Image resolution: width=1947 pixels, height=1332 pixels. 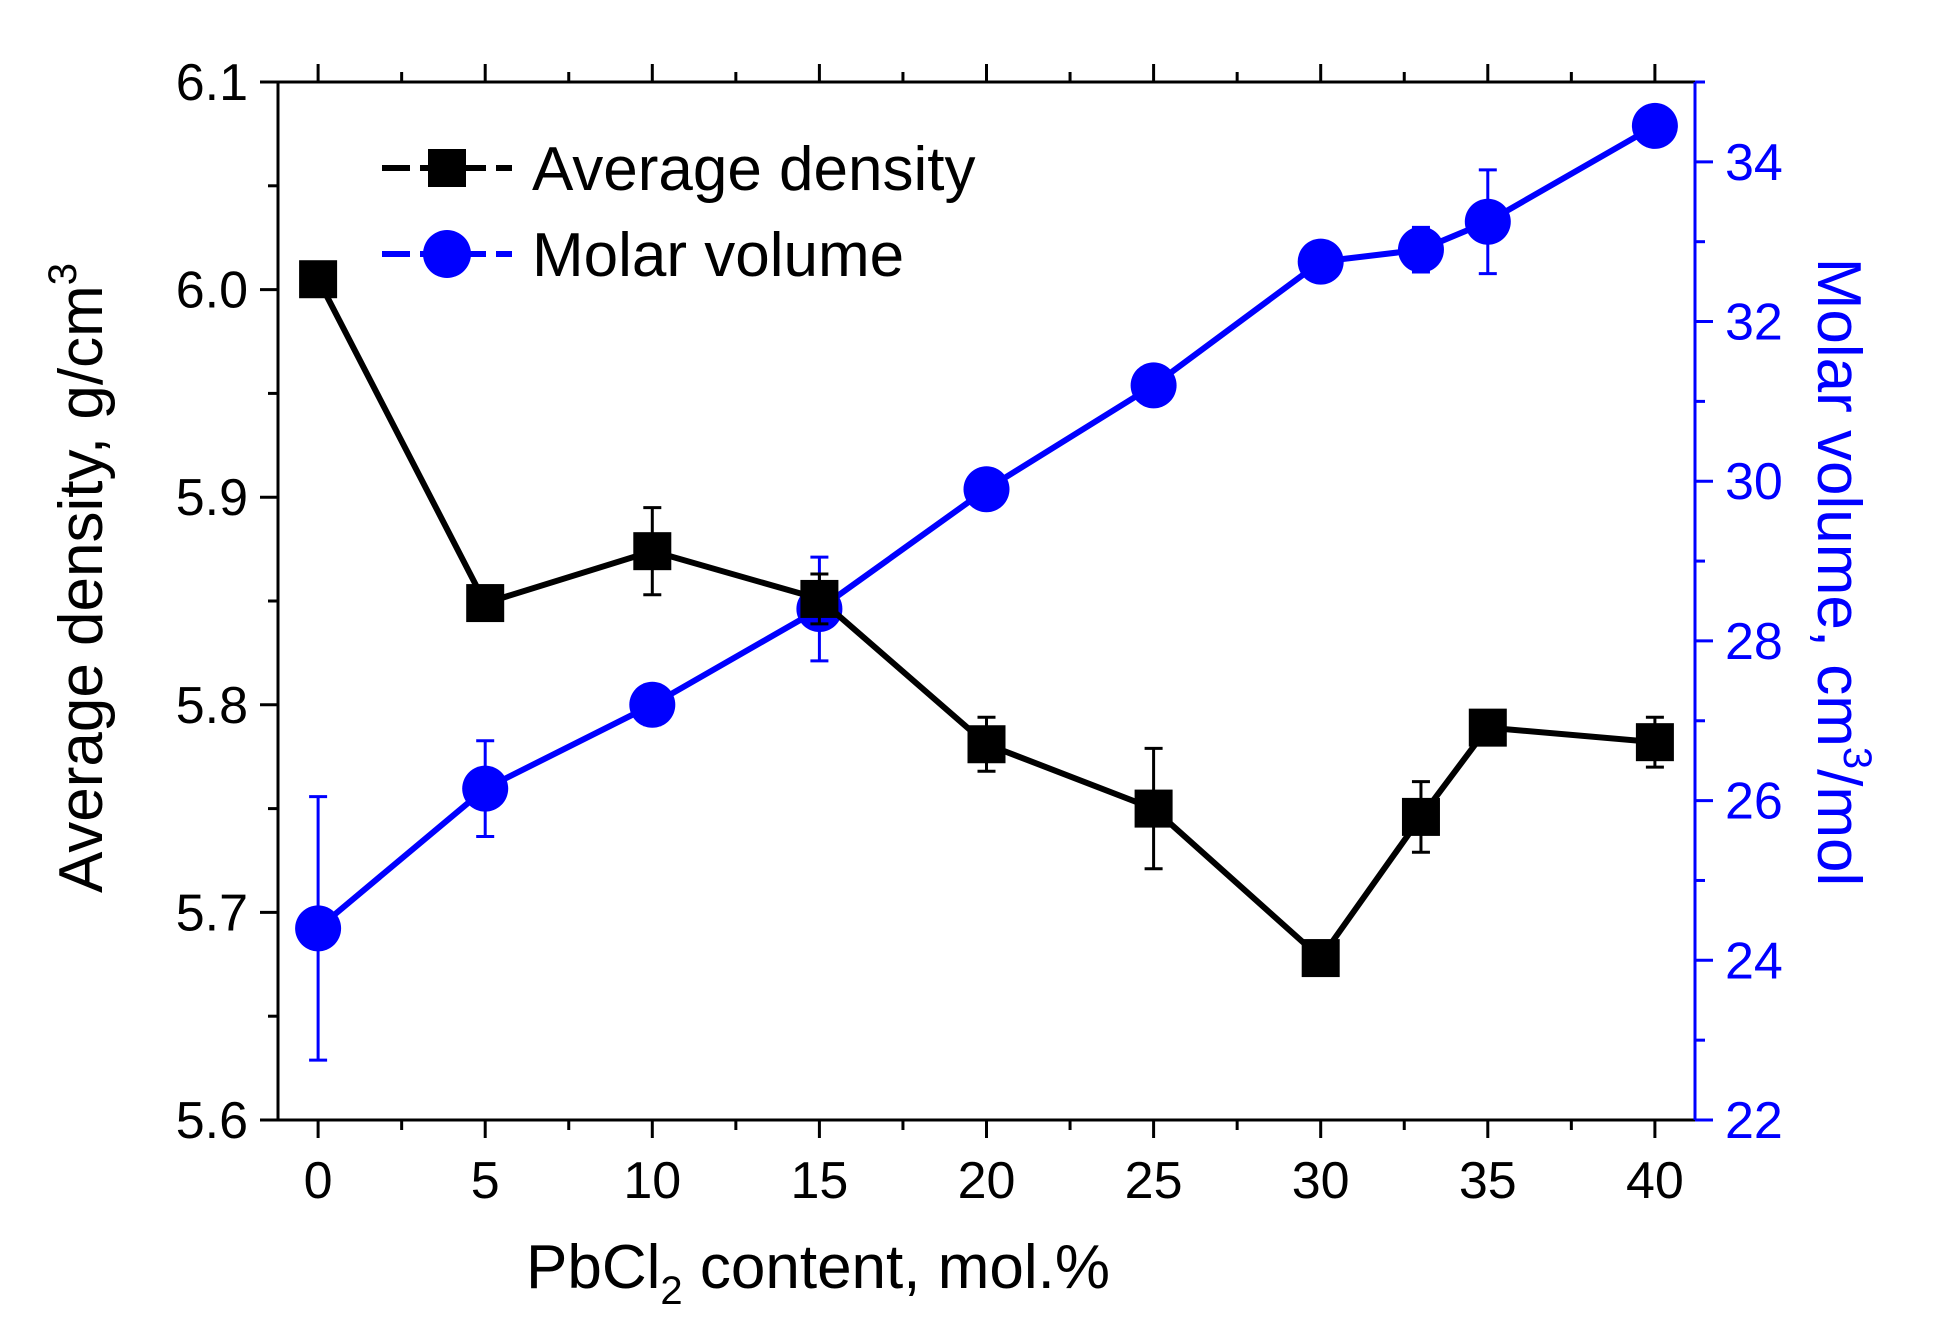 I want to click on x-tick-label: 10, so click(x=652, y=1181).